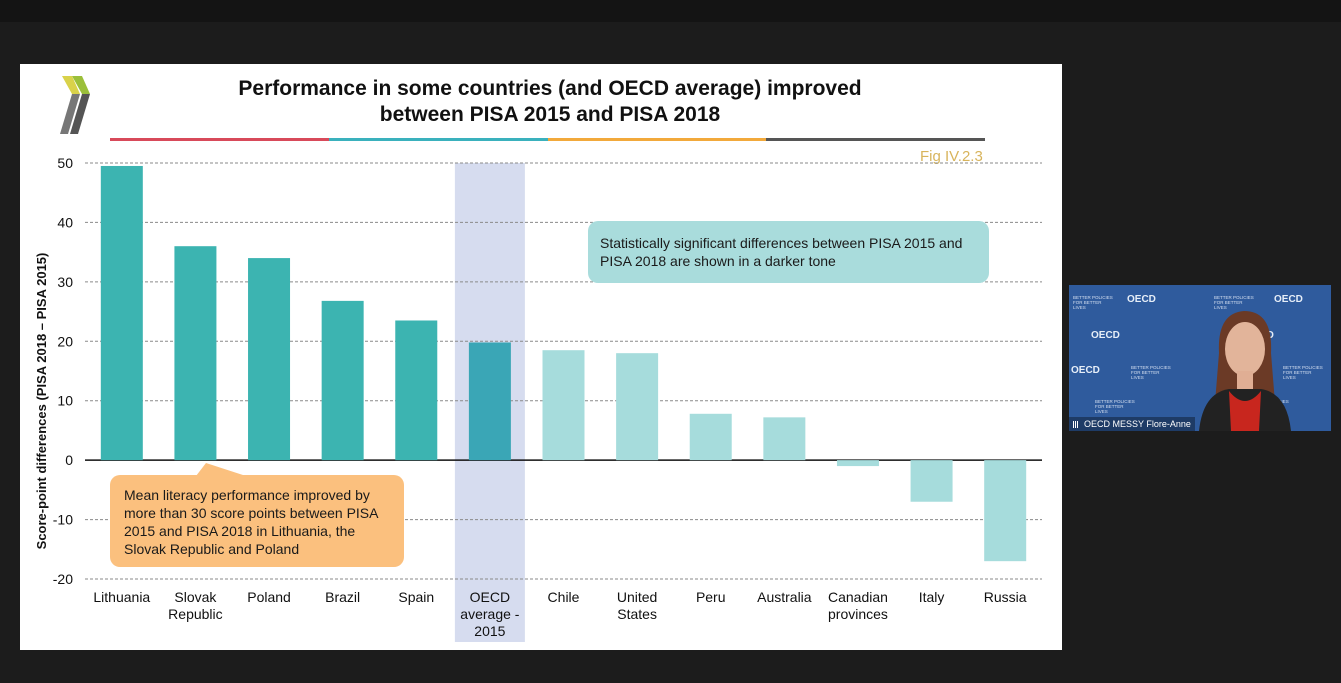  What do you see at coordinates (1077, 425) in the screenshot?
I see `signal-icon` at bounding box center [1077, 425].